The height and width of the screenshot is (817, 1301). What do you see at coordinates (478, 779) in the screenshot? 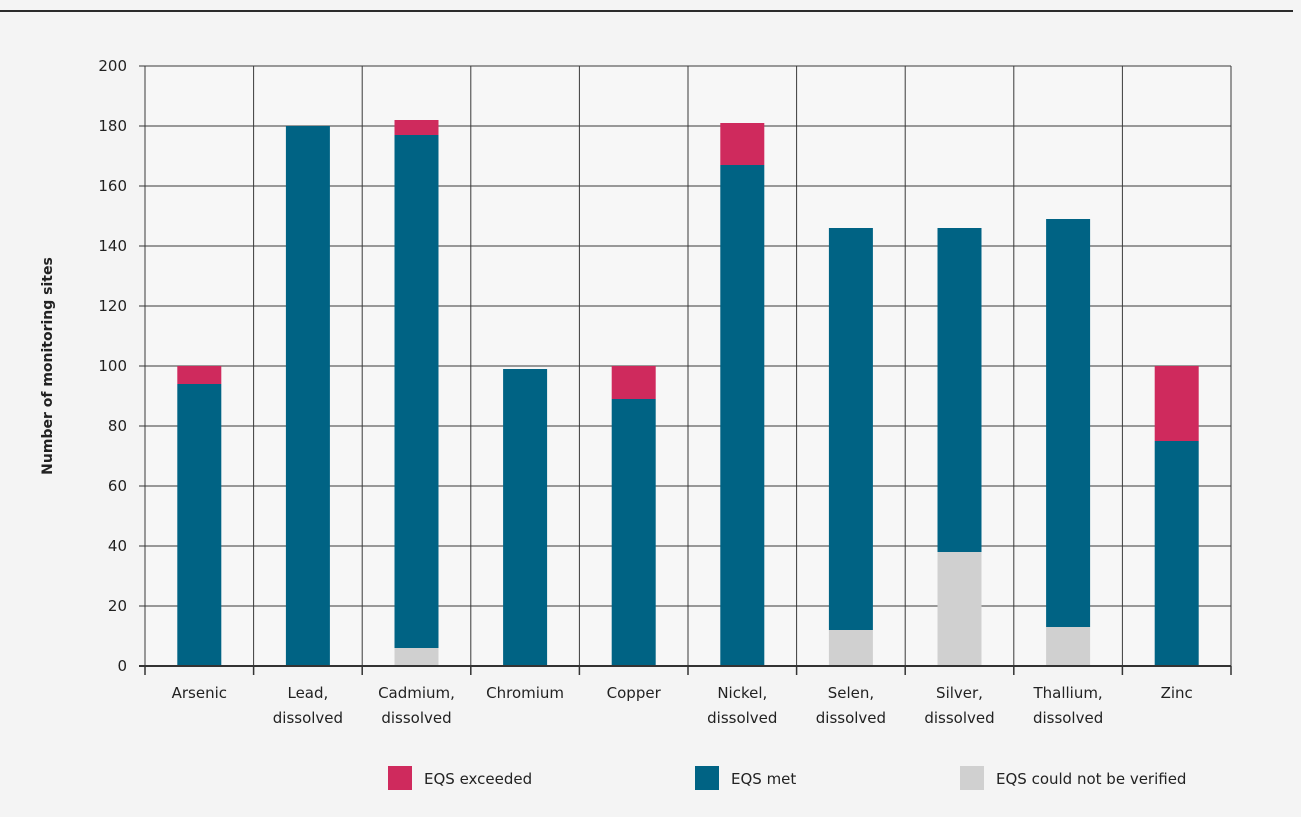
I see `legend-label-eqs-exceeded: EQS exceeded` at bounding box center [478, 779].